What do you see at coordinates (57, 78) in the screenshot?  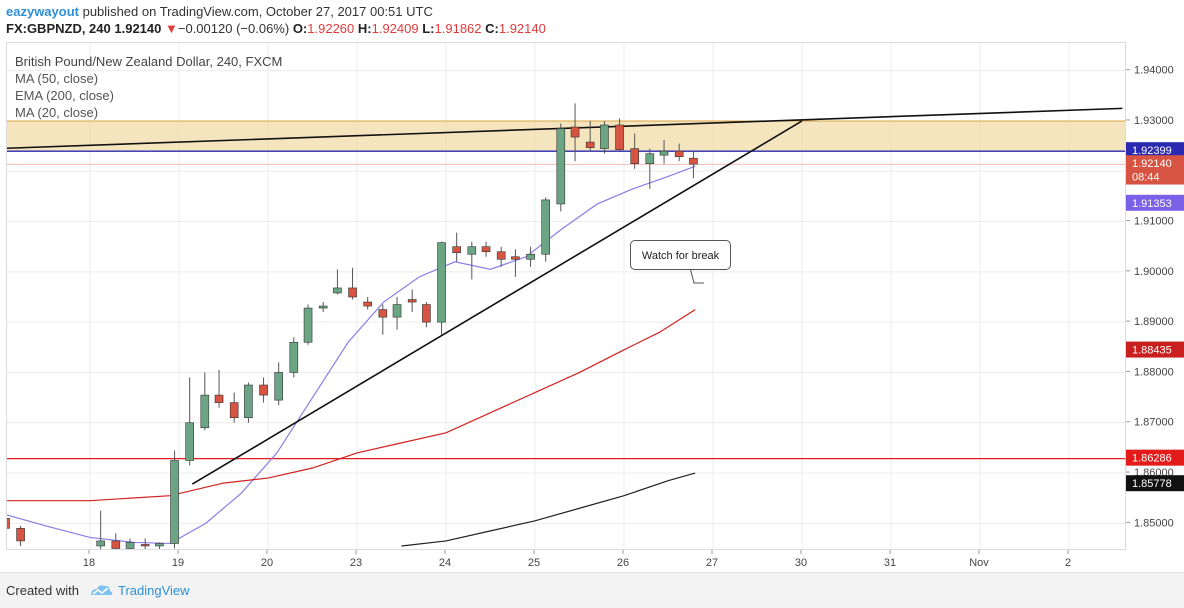 I see `legend-item-ma50: MA (50, close)` at bounding box center [57, 78].